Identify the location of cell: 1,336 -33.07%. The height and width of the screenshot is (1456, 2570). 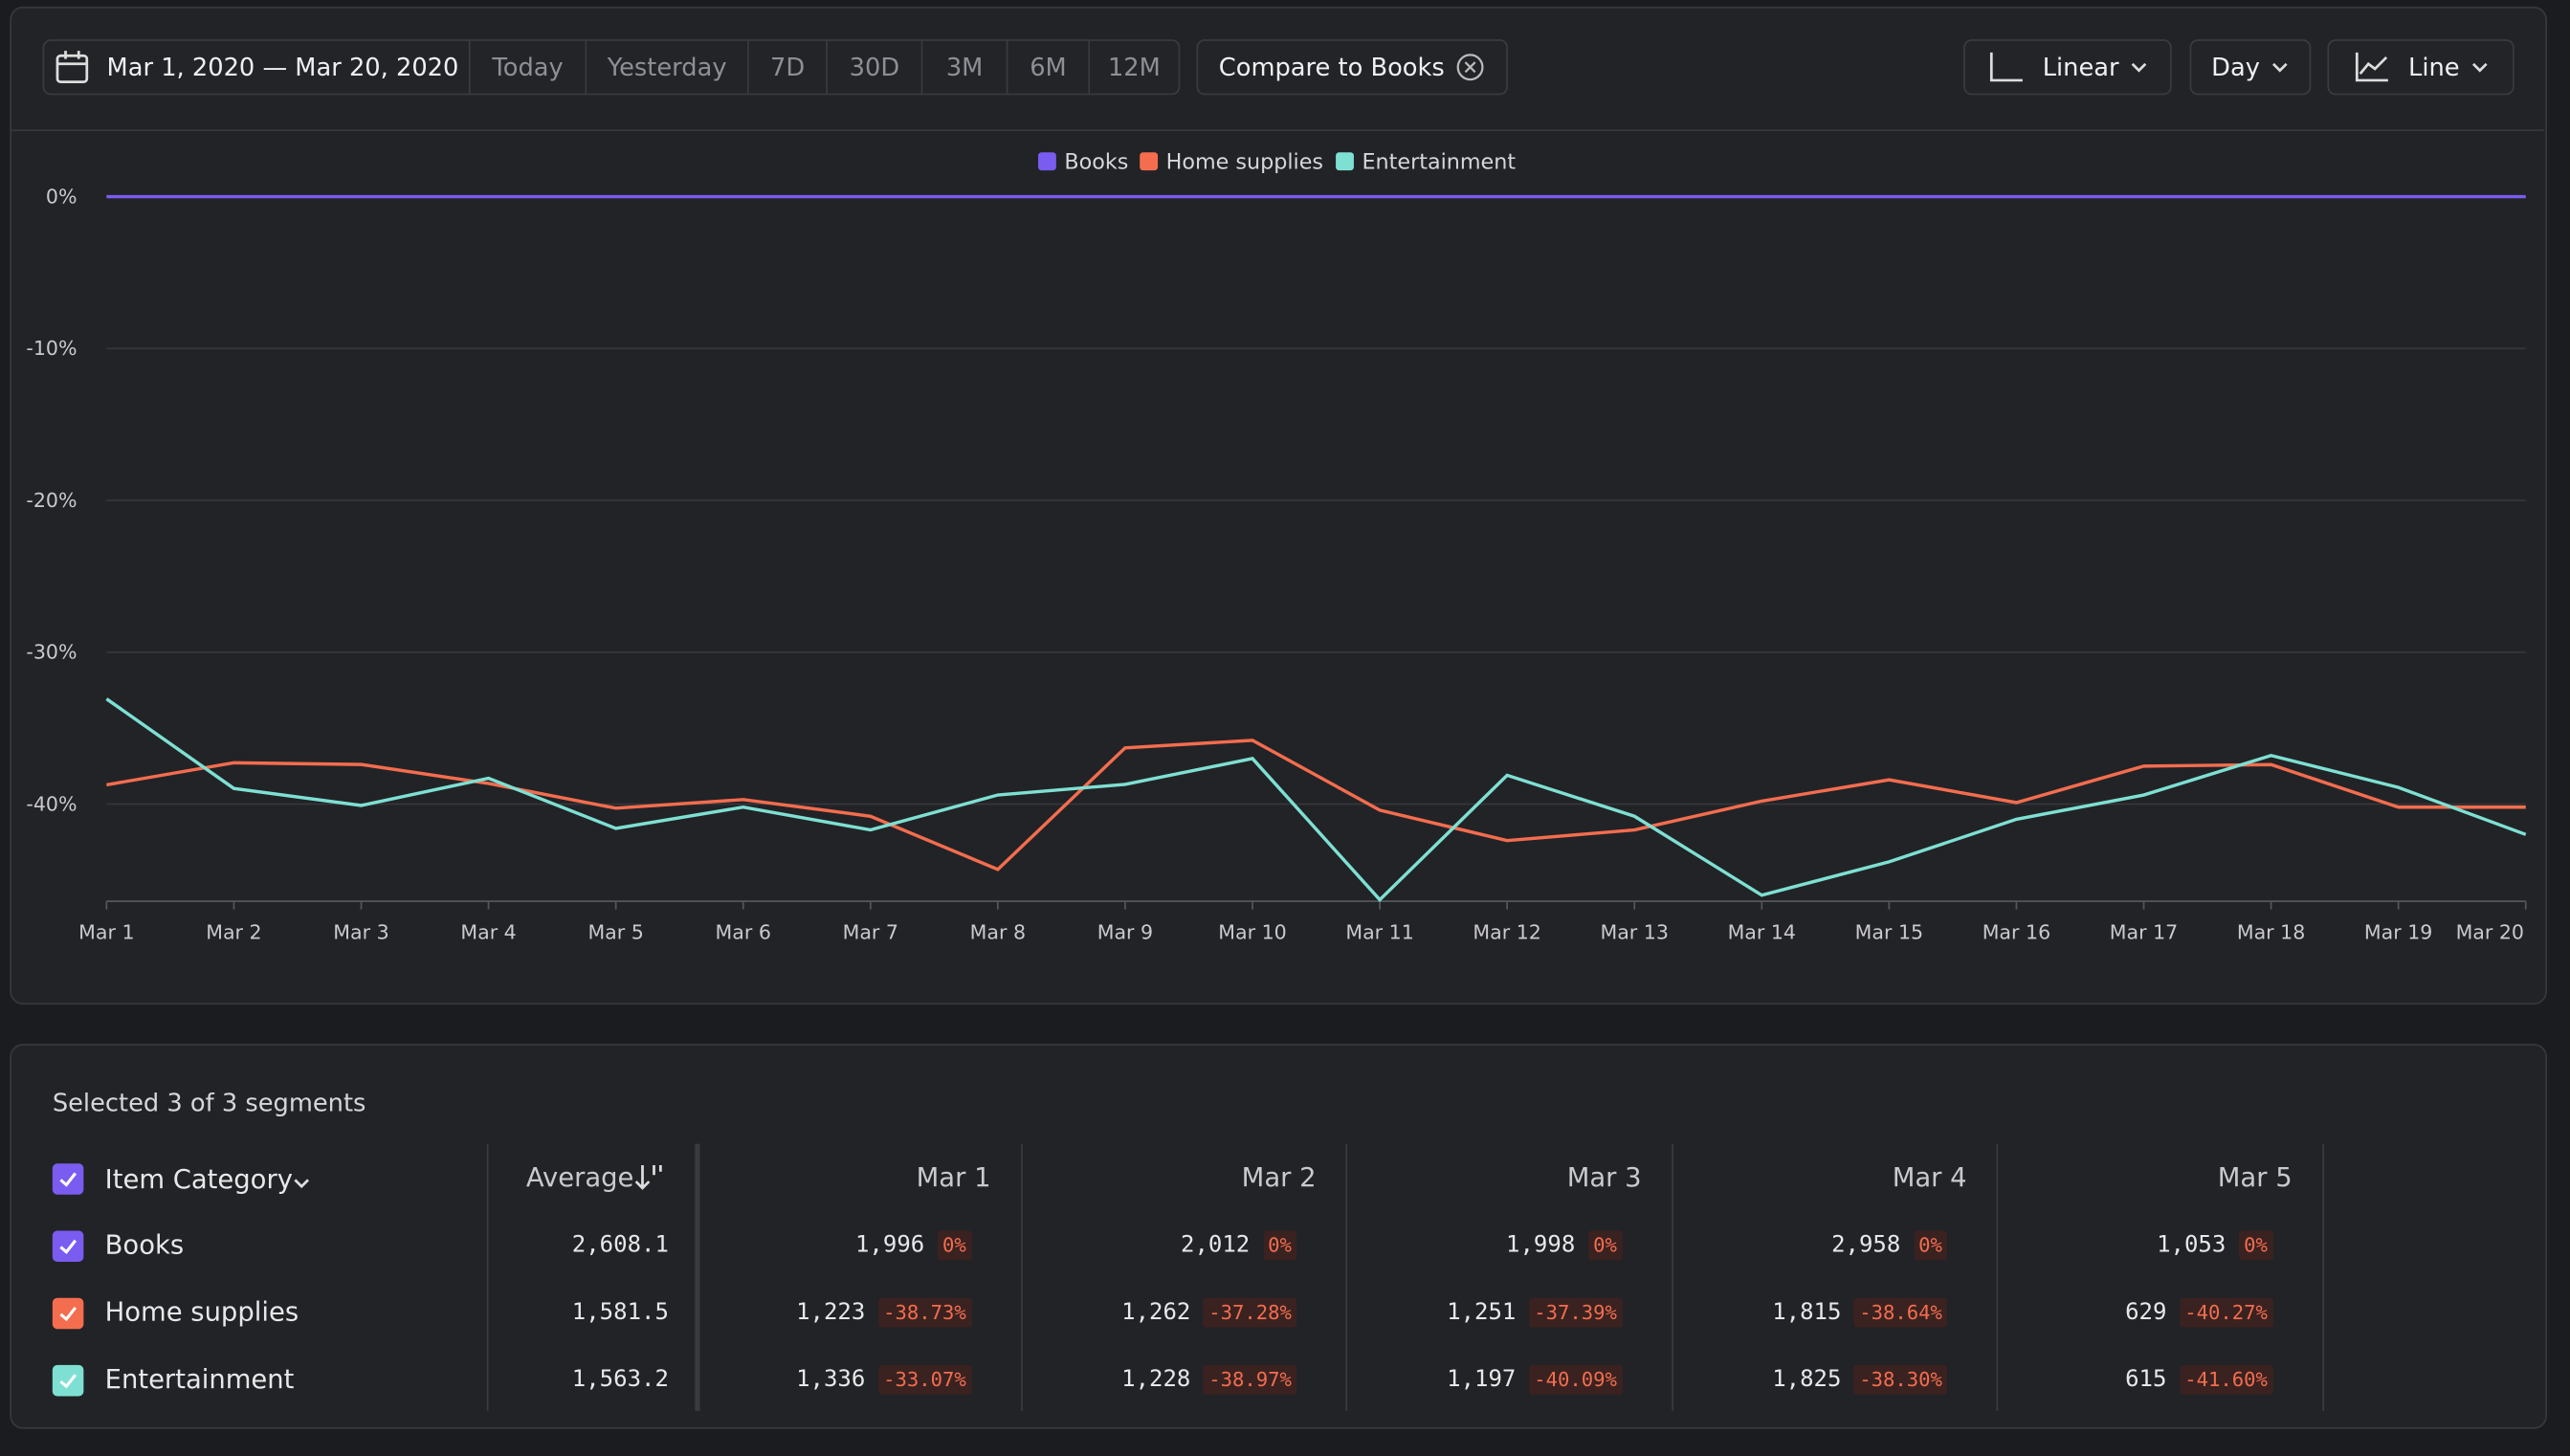
(883, 1379).